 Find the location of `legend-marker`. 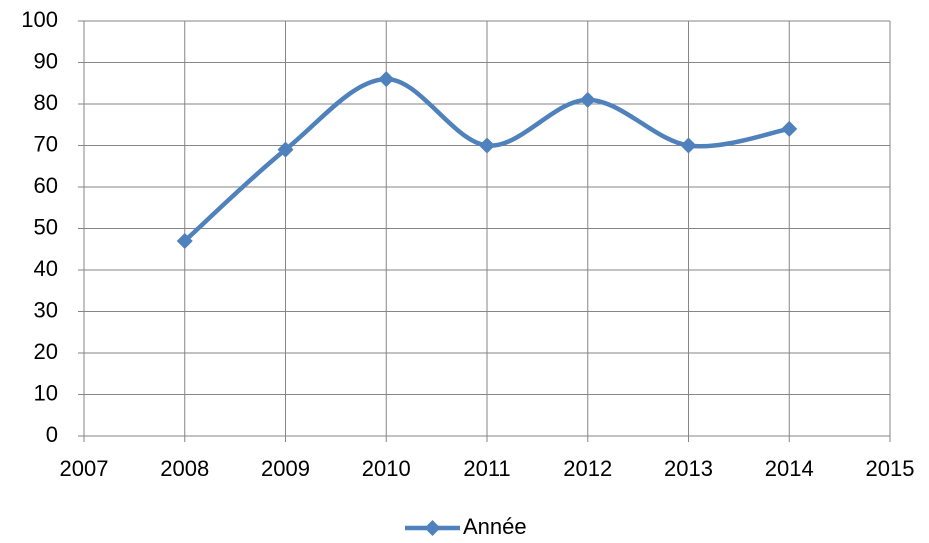

legend-marker is located at coordinates (432, 528).